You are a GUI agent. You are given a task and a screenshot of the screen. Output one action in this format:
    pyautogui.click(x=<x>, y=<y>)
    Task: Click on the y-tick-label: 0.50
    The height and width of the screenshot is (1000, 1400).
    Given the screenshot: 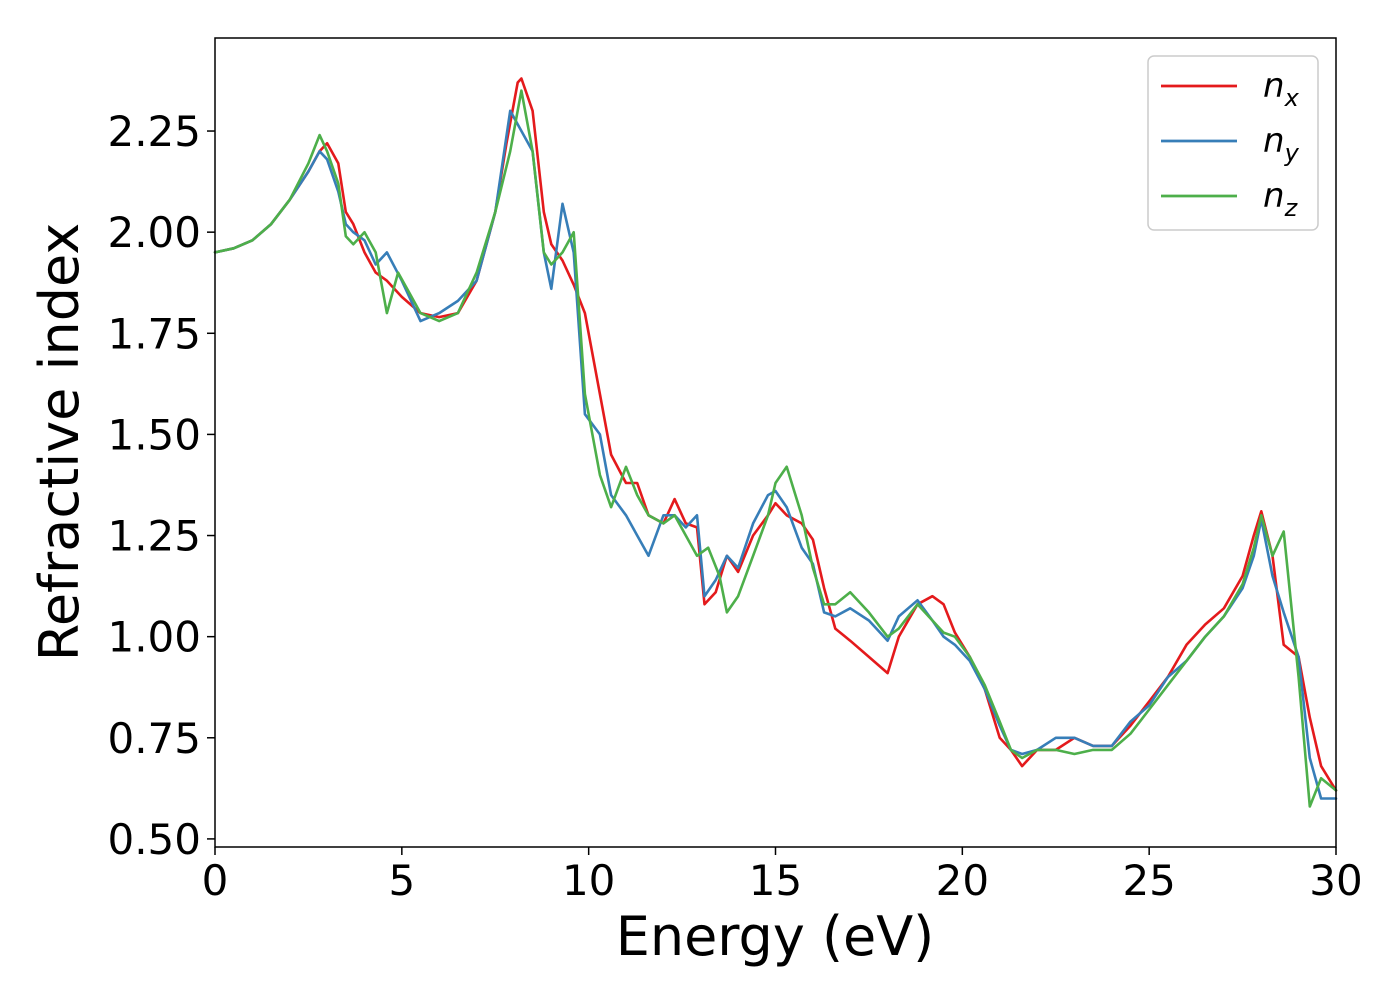 What is the action you would take?
    pyautogui.click(x=154, y=839)
    